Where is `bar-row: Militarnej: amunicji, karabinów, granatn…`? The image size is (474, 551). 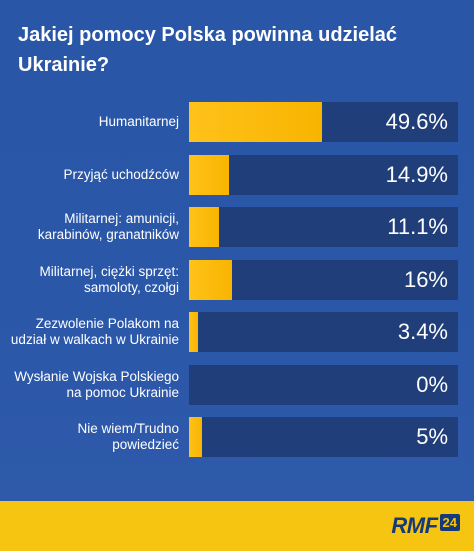 bar-row: Militarnej: amunicji, karabinów, granatn… is located at coordinates (237, 227).